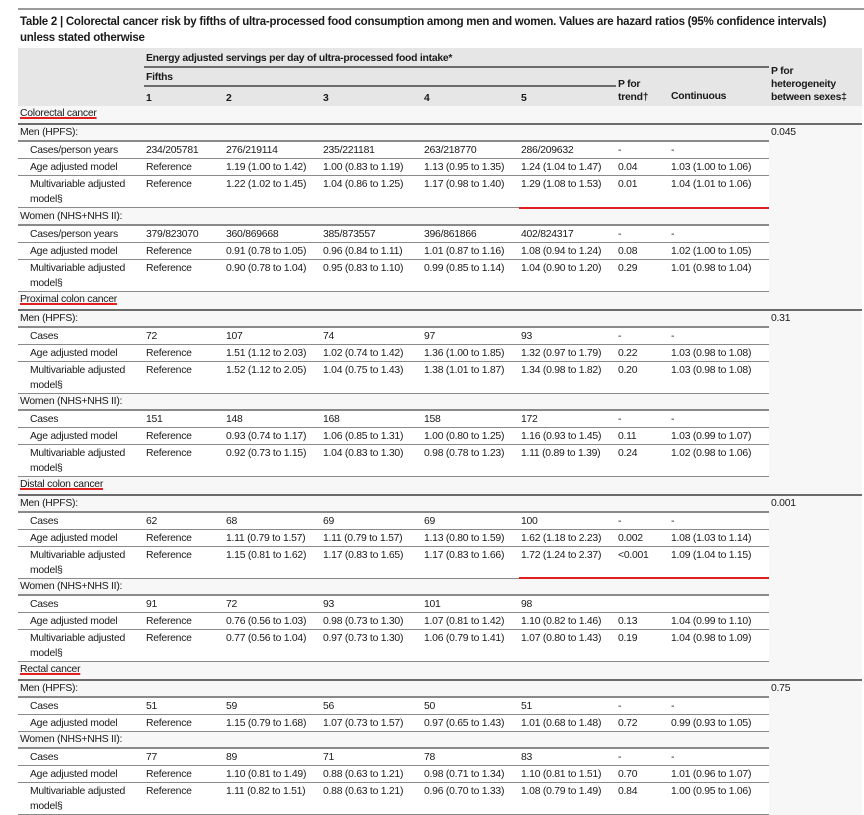 The height and width of the screenshot is (815, 864). I want to click on cell-fifth-5: 51, so click(567, 706).